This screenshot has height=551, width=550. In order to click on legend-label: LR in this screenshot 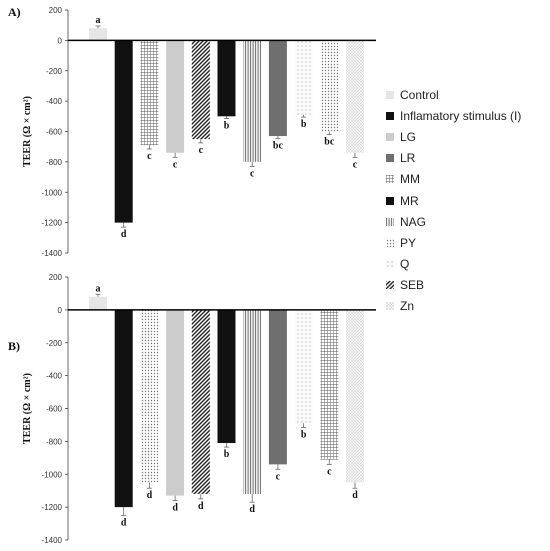, I will do `click(408, 158)`.